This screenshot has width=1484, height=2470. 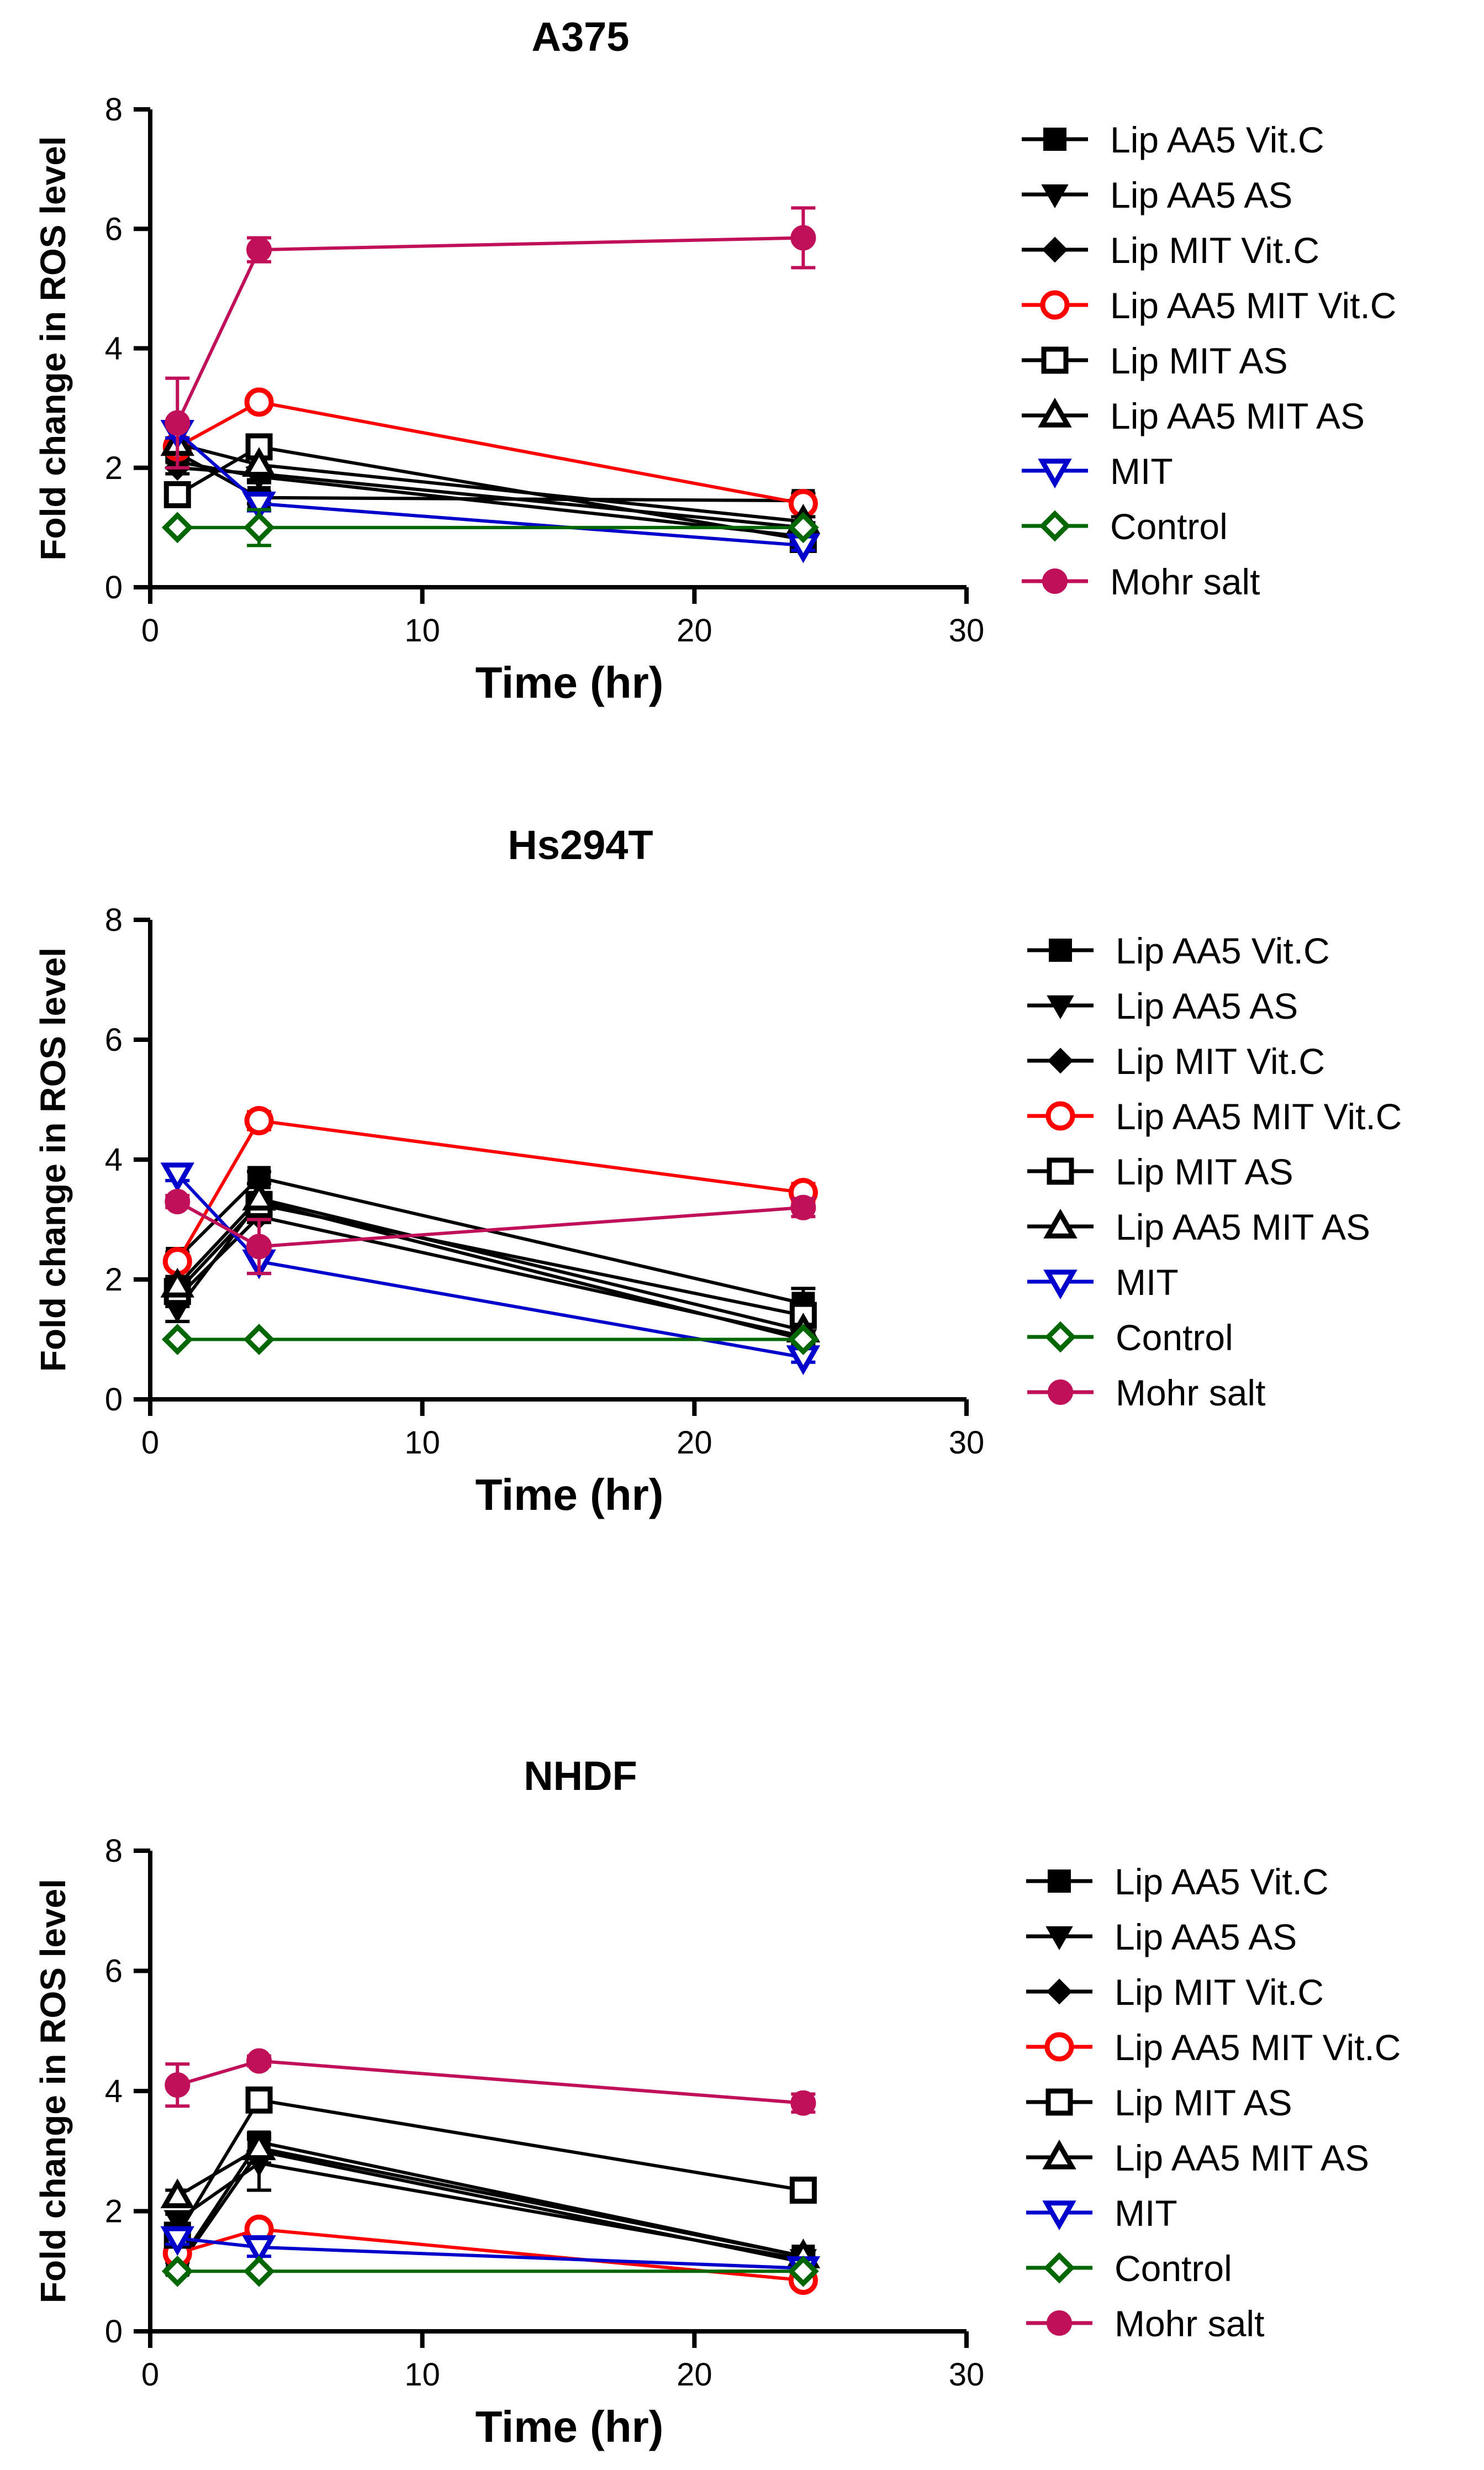 What do you see at coordinates (1097, 471) in the screenshot?
I see `legend-item: MIT` at bounding box center [1097, 471].